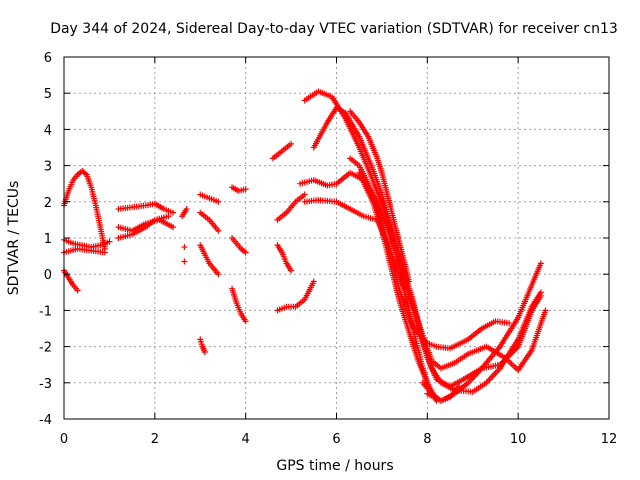 The image size is (640, 480). What do you see at coordinates (48, 94) in the screenshot?
I see `y-tick-label: 5` at bounding box center [48, 94].